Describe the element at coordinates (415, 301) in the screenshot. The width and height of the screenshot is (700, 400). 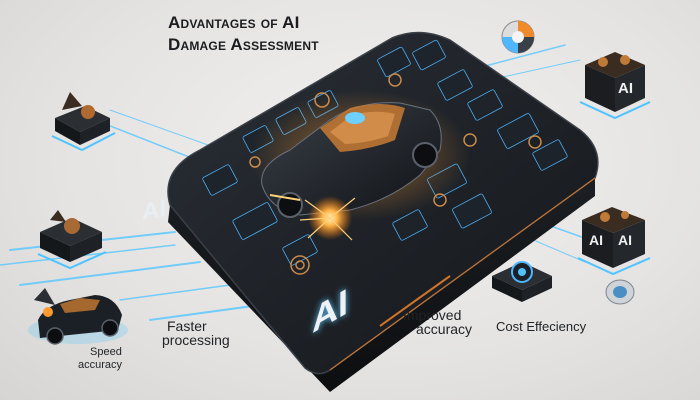
I see `platform-side-glow` at that location.